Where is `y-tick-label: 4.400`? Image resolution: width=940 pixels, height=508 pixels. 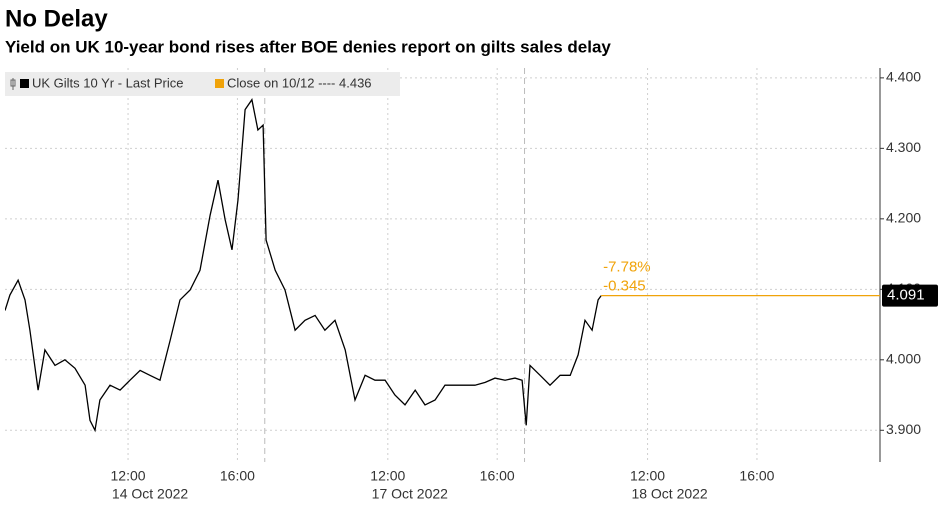
y-tick-label: 4.400 is located at coordinates (903, 77).